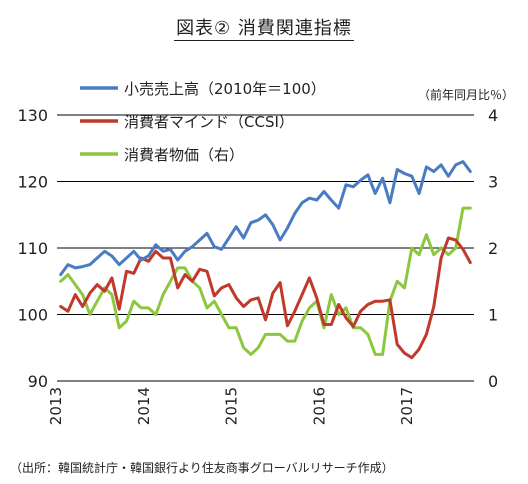  What do you see at coordinates (202, 468) in the screenshot?
I see `source-note: （出所：韓国統計庁・韓国銀行より住友商事グローバルリサーチ作成）` at bounding box center [202, 468].